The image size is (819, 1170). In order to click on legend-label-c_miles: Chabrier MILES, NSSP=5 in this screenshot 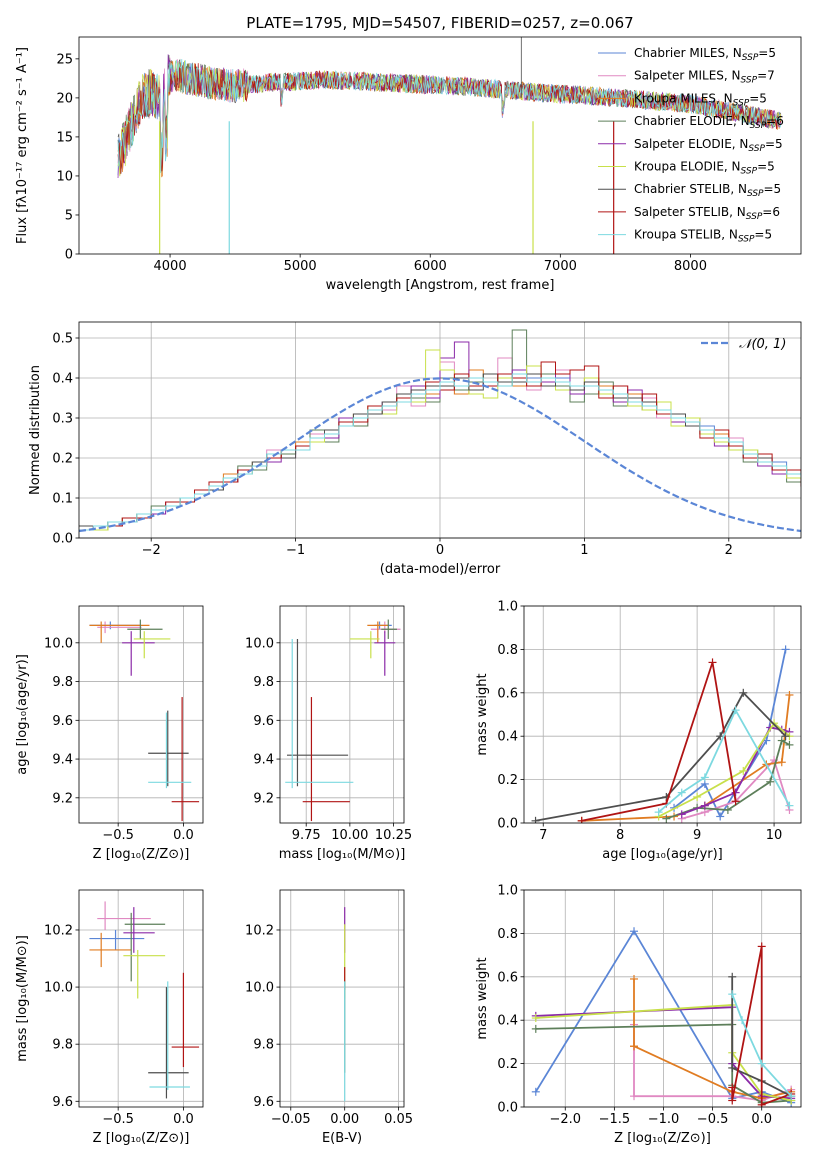, I will do `click(705, 54)`.